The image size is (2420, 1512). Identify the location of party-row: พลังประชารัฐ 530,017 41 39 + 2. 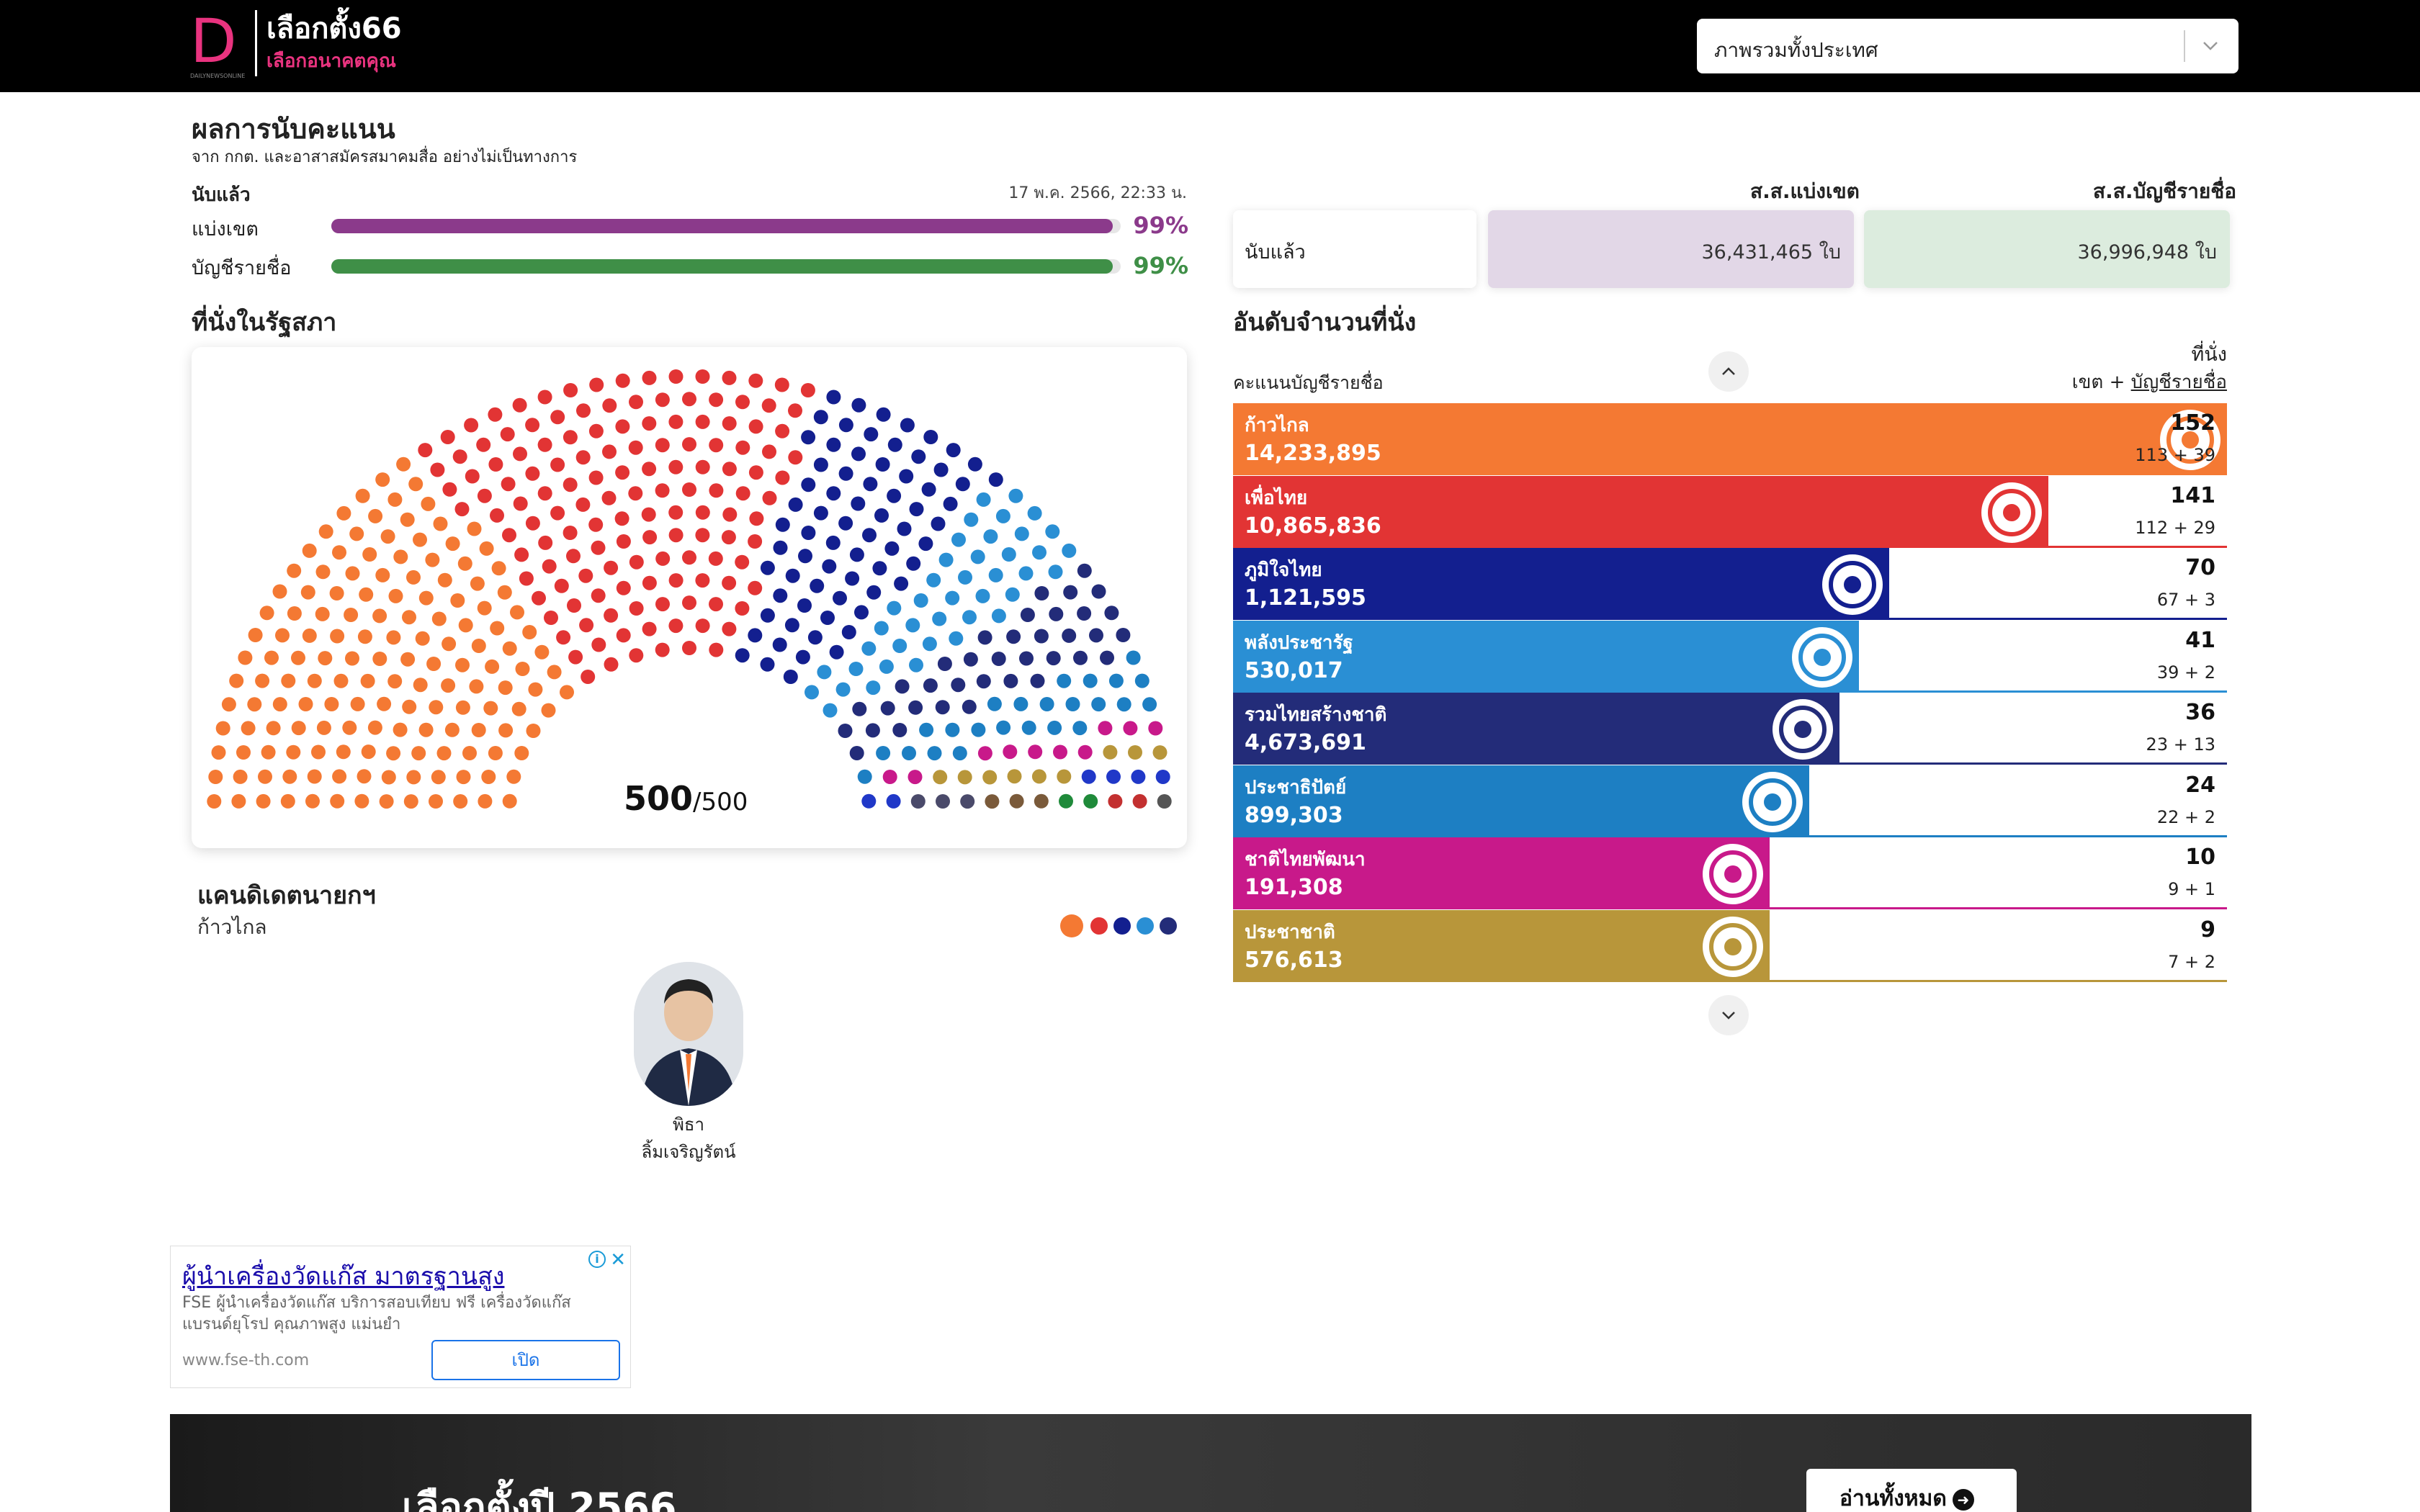
(1730, 656).